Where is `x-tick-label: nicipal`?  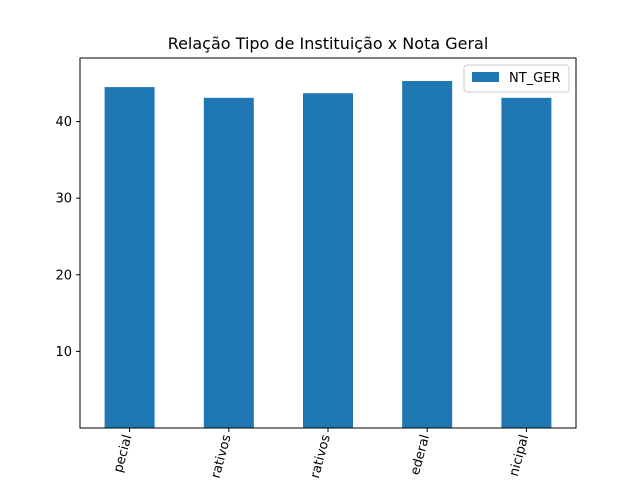
x-tick-label: nicipal is located at coordinates (519, 455).